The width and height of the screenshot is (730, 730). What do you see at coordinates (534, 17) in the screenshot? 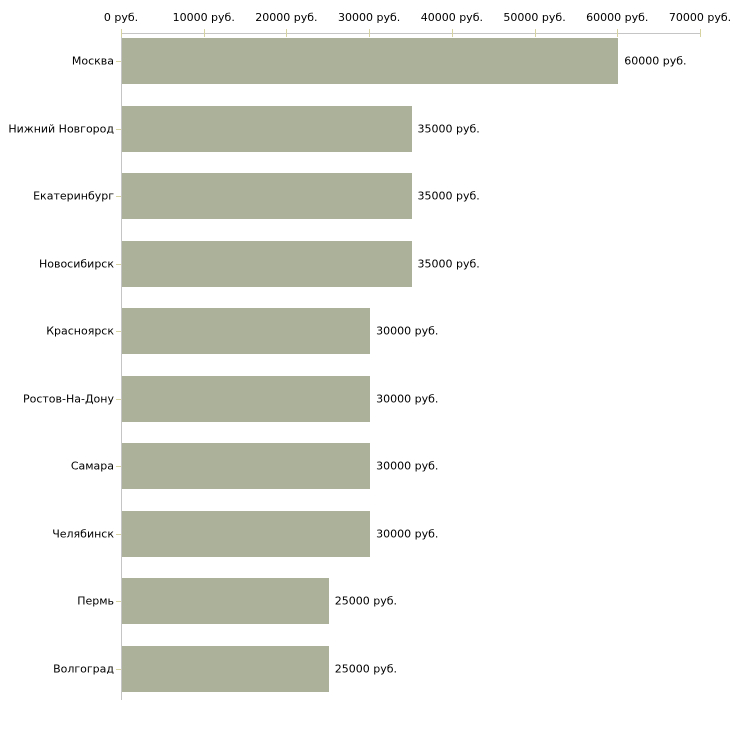
I see `x-axis-tick-label: 50000 руб.` at bounding box center [534, 17].